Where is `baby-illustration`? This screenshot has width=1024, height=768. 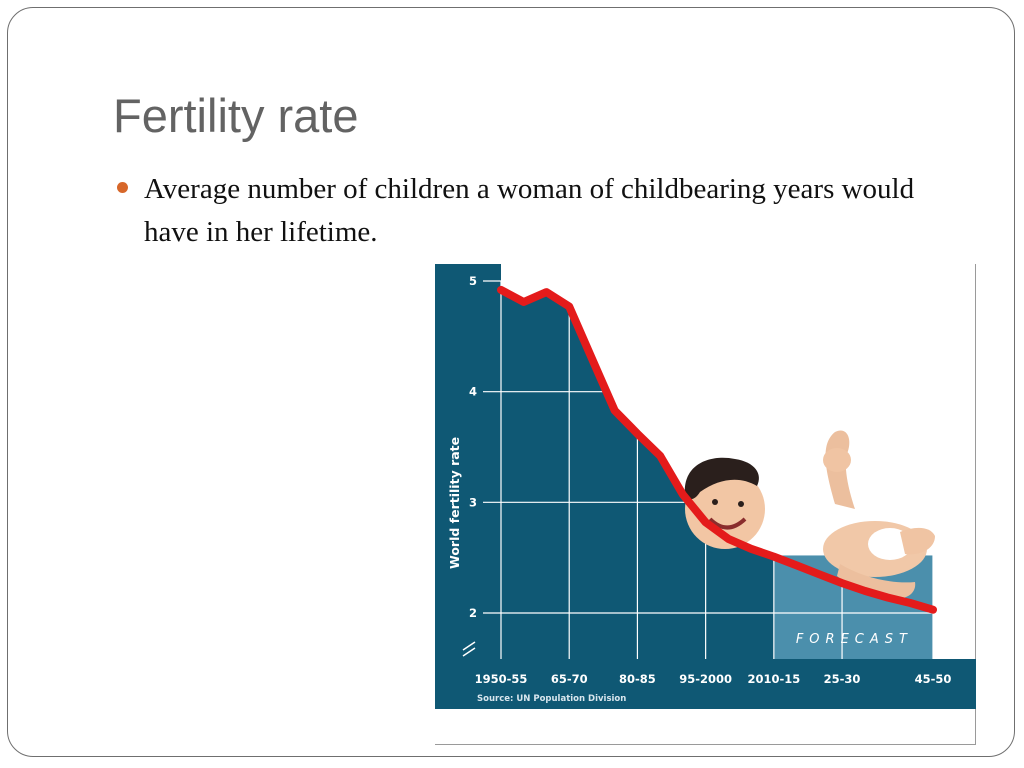
baby-illustration is located at coordinates (809, 515).